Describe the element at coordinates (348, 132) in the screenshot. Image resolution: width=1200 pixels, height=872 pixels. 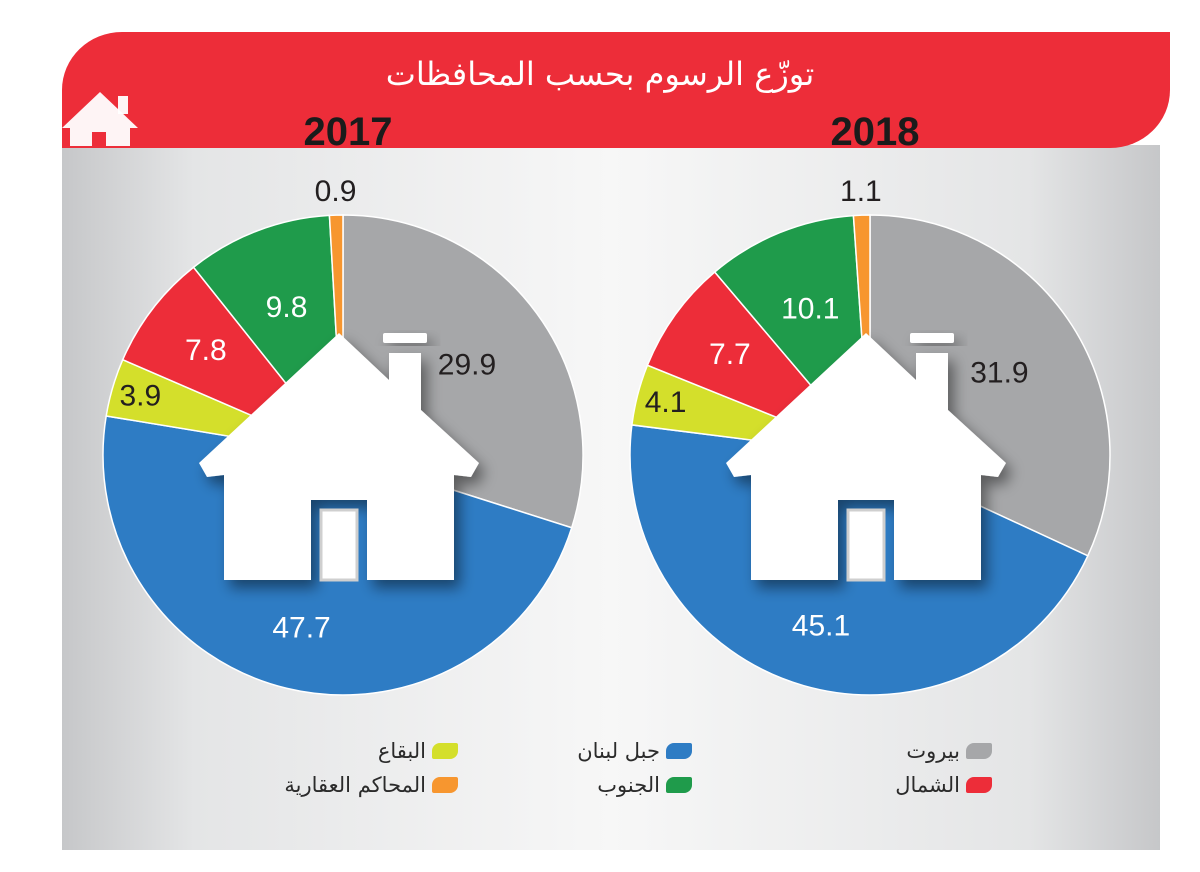
I see `chart-title: 2017` at that location.